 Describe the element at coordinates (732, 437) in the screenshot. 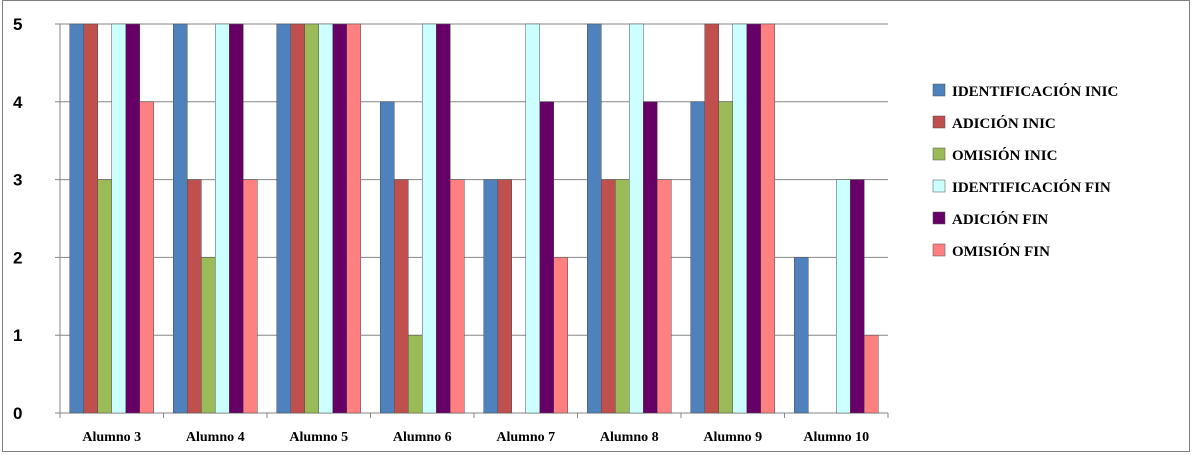

I see `x-tick-label: Alumno 9` at that location.